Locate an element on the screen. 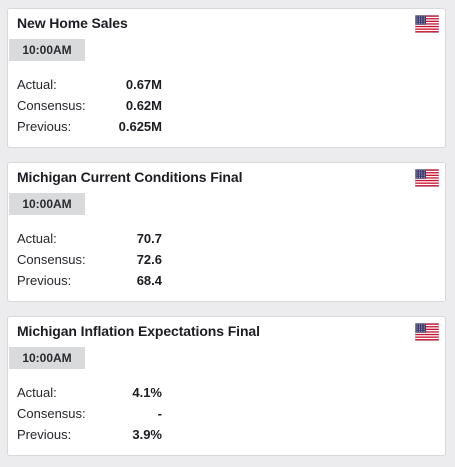  consensus-value: - is located at coordinates (159, 413).